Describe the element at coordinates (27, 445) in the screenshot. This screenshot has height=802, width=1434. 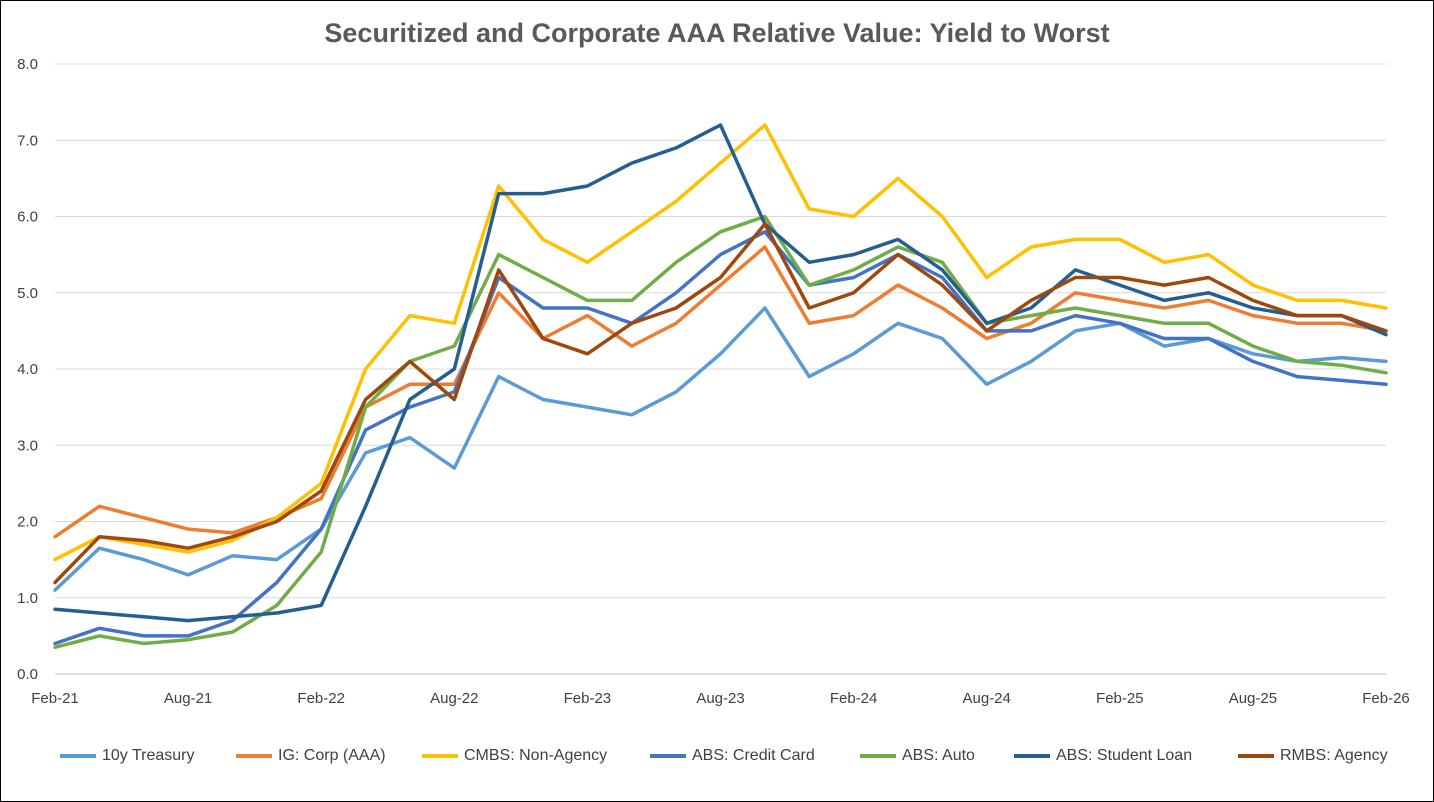
I see `y-tick-label: 3.0` at that location.